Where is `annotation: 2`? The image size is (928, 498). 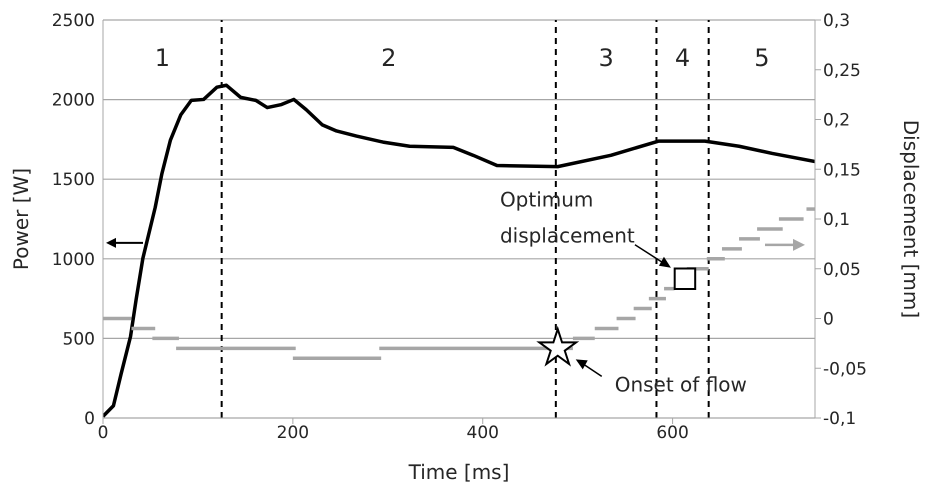 annotation: 2 is located at coordinates (388, 58).